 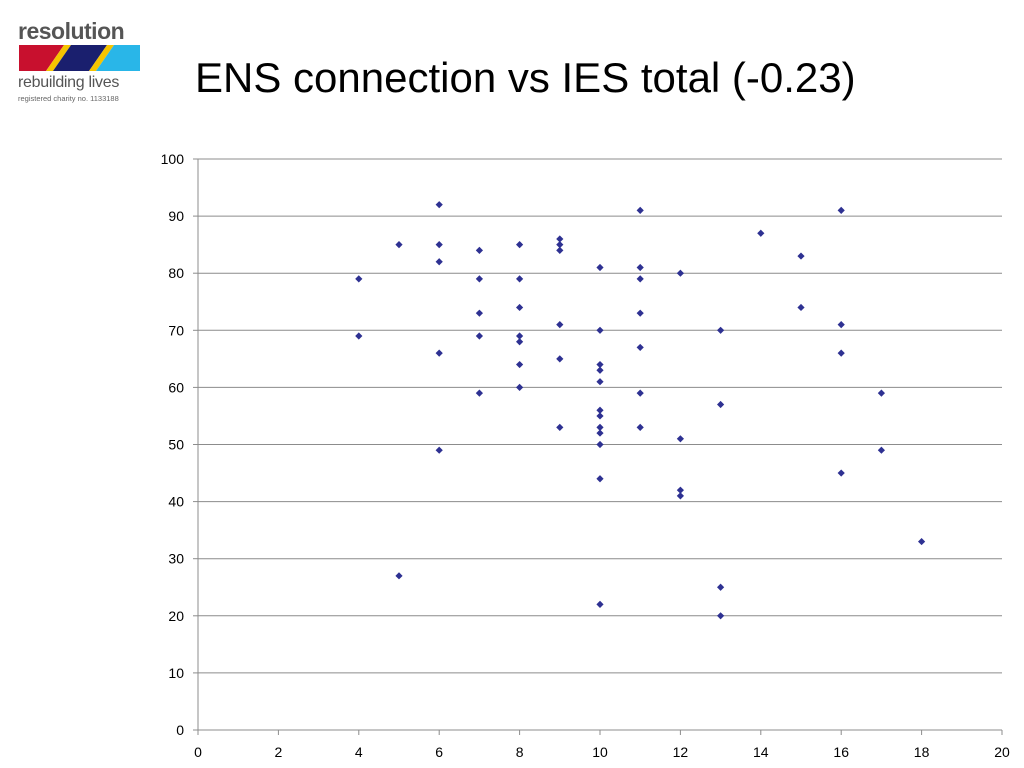 What do you see at coordinates (176, 502) in the screenshot?
I see `y-tick-label: 40` at bounding box center [176, 502].